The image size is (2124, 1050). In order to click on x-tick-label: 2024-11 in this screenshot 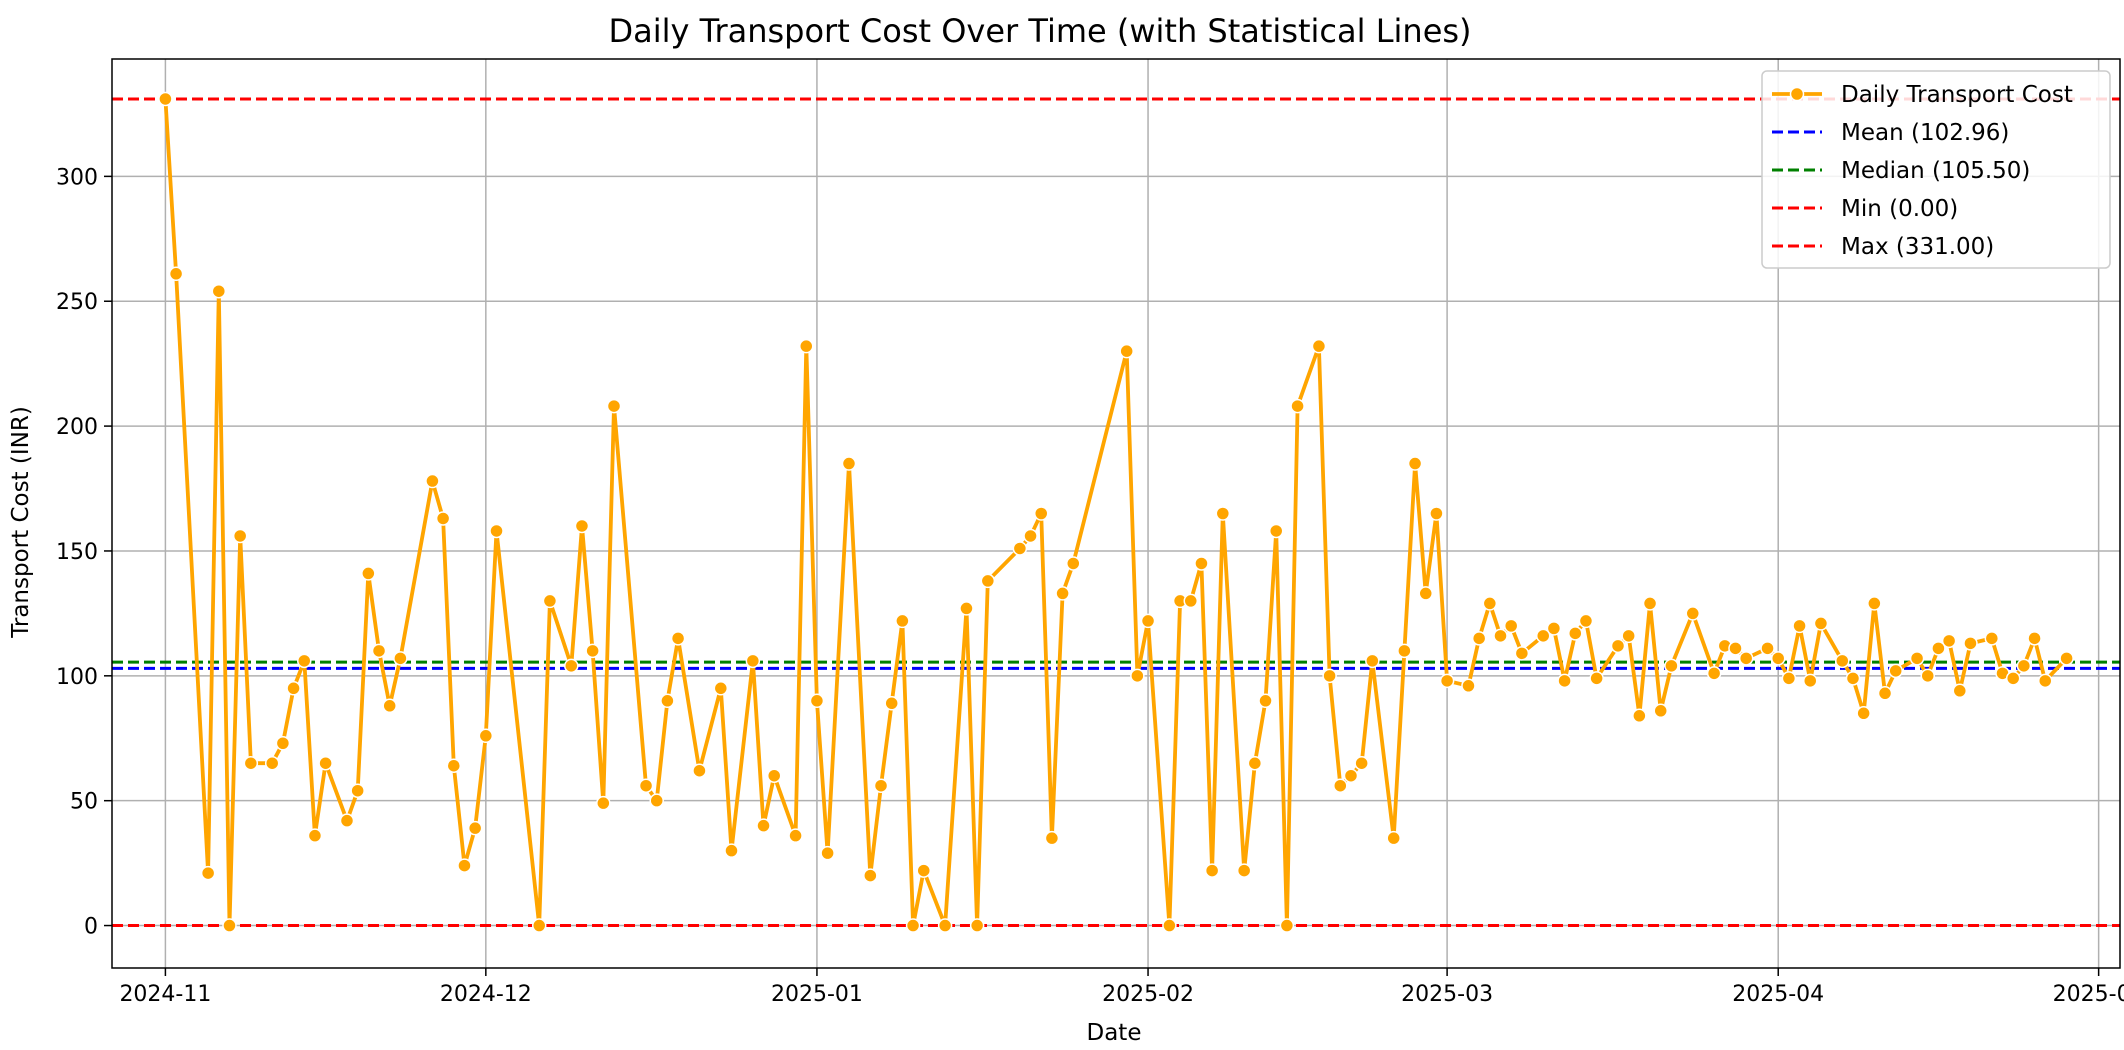, I will do `click(165, 994)`.